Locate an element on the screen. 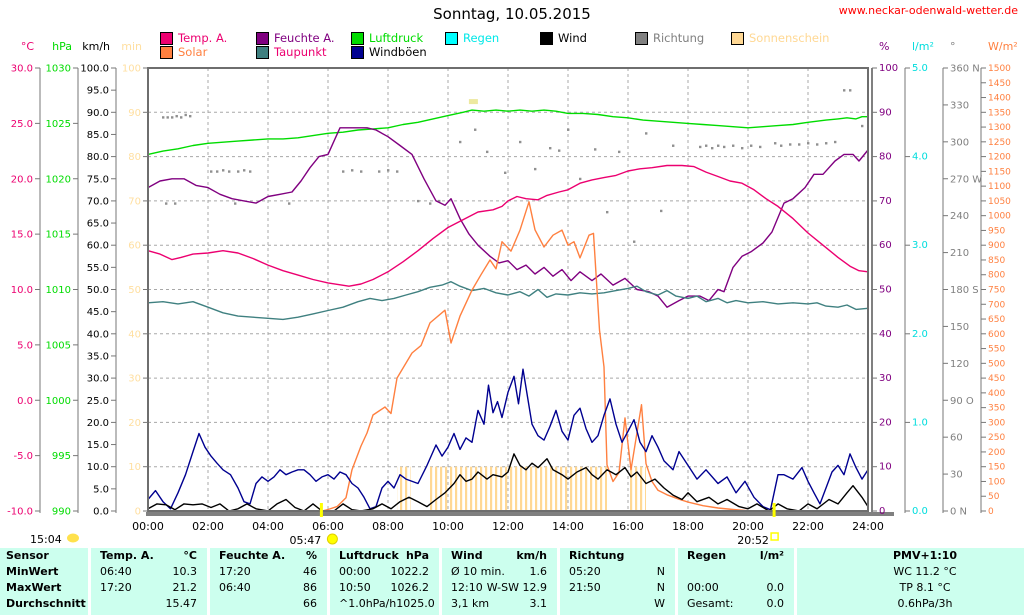 The height and width of the screenshot is (615, 1024). table-row-label: Durchschnitt is located at coordinates (46, 603).